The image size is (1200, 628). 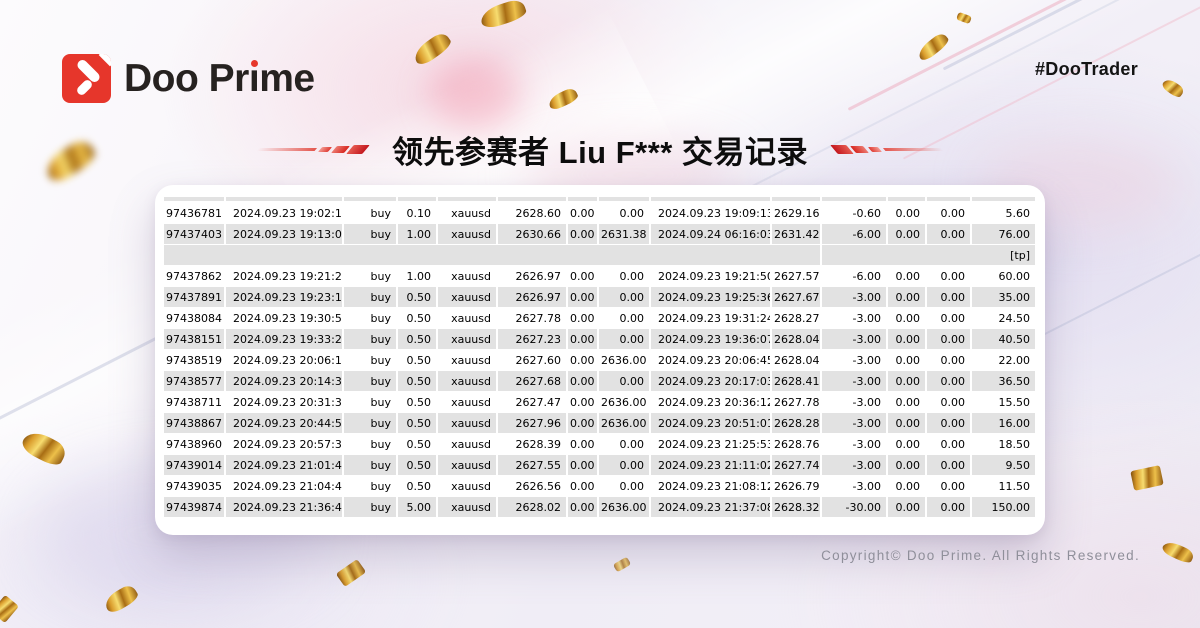 What do you see at coordinates (1004, 318) in the screenshot?
I see `cell-profit: 24.50` at bounding box center [1004, 318].